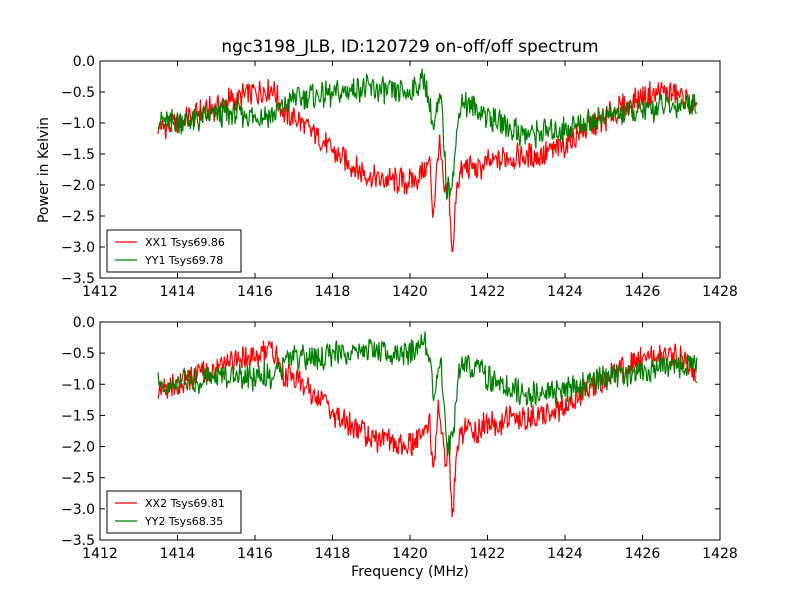 The height and width of the screenshot is (600, 800). I want to click on y-axis-label: Power in Kelvin, so click(44, 170).